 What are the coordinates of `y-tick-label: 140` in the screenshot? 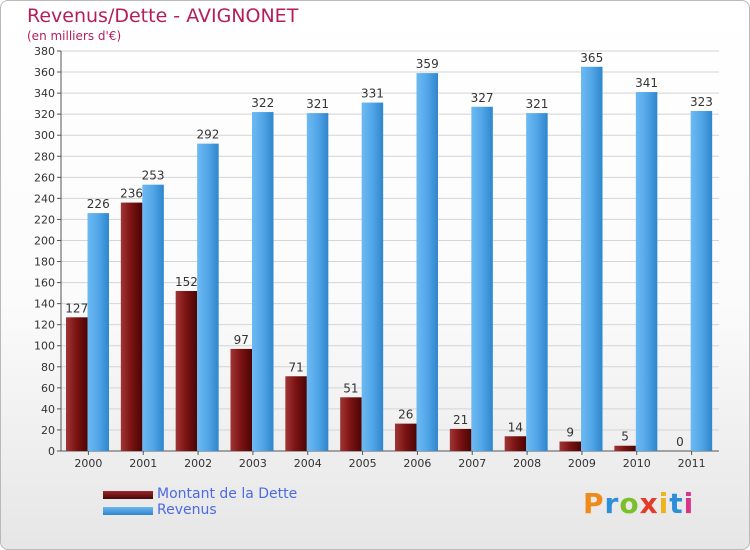 It's located at (44, 304).